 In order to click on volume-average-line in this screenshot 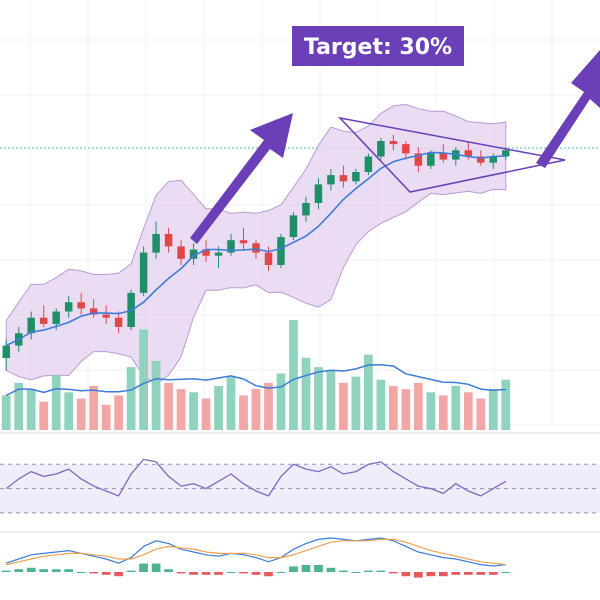, I will do `click(255, 380)`.